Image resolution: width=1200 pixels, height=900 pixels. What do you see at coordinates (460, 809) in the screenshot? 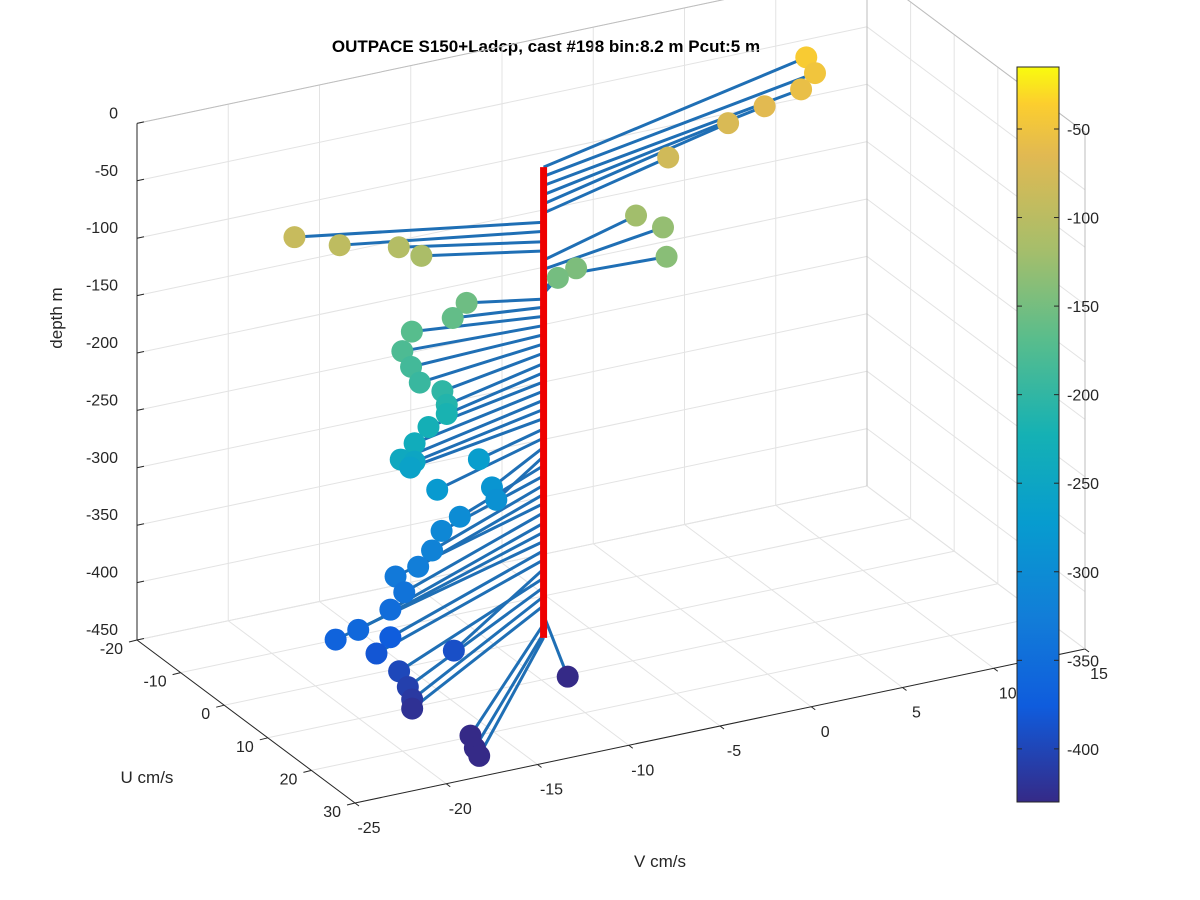
I see `v-tick-label: -20` at bounding box center [460, 809].